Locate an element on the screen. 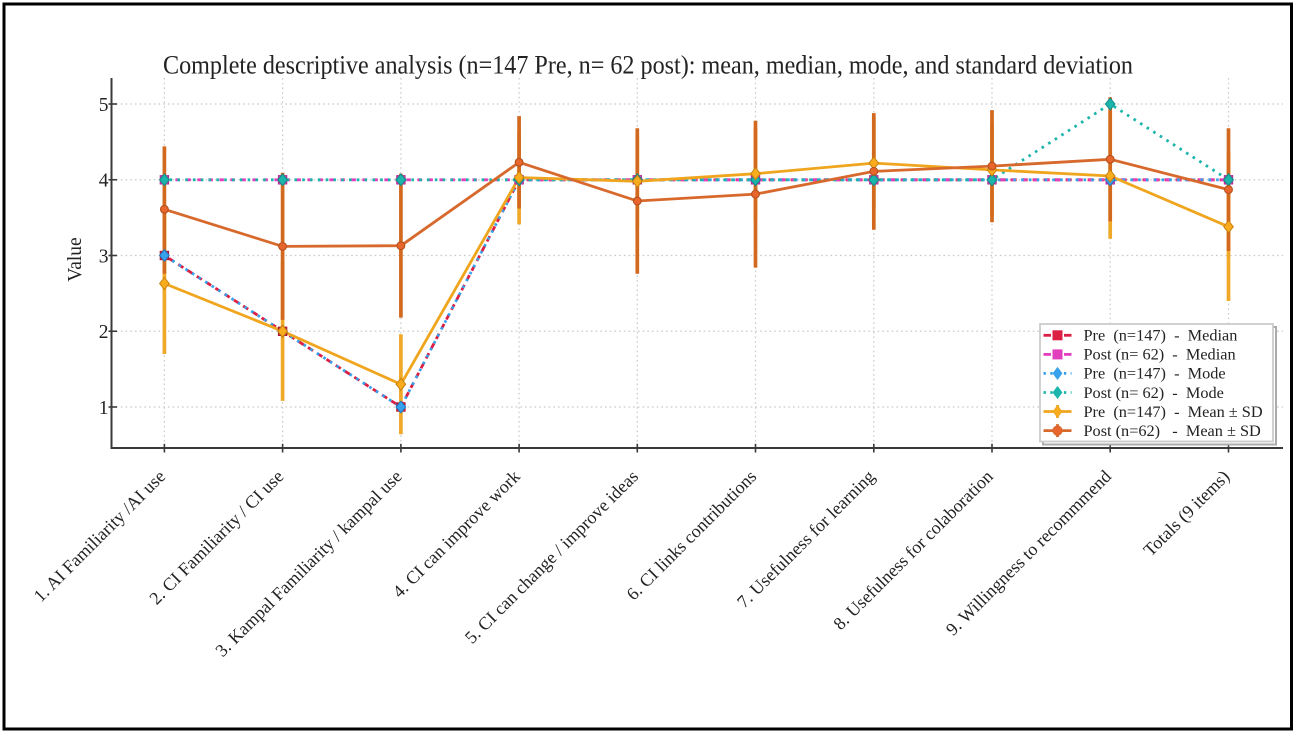  svg-text: Value is located at coordinates (75, 259).